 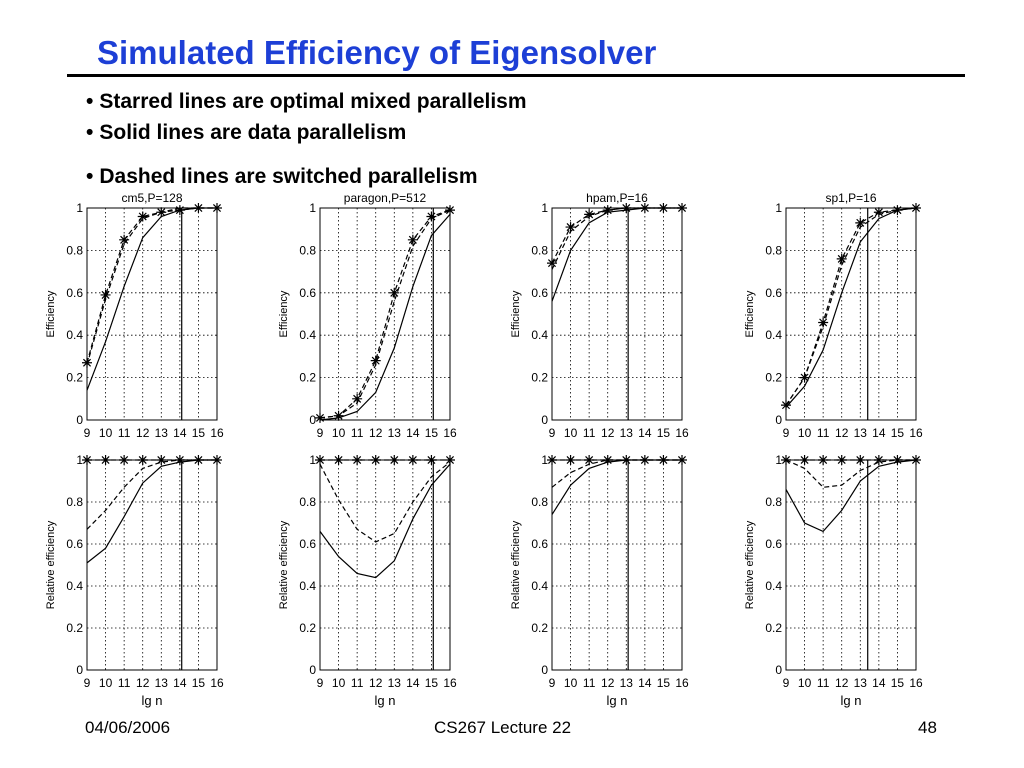 What do you see at coordinates (128, 727) in the screenshot?
I see `footer-date: 04/06/2006` at bounding box center [128, 727].